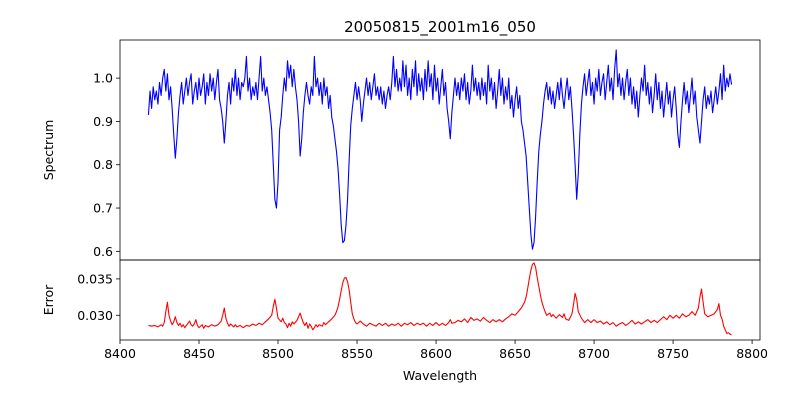 This screenshot has height=400, width=800. I want to click on spectrum-y-tick-label: 0.8, so click(103, 164).